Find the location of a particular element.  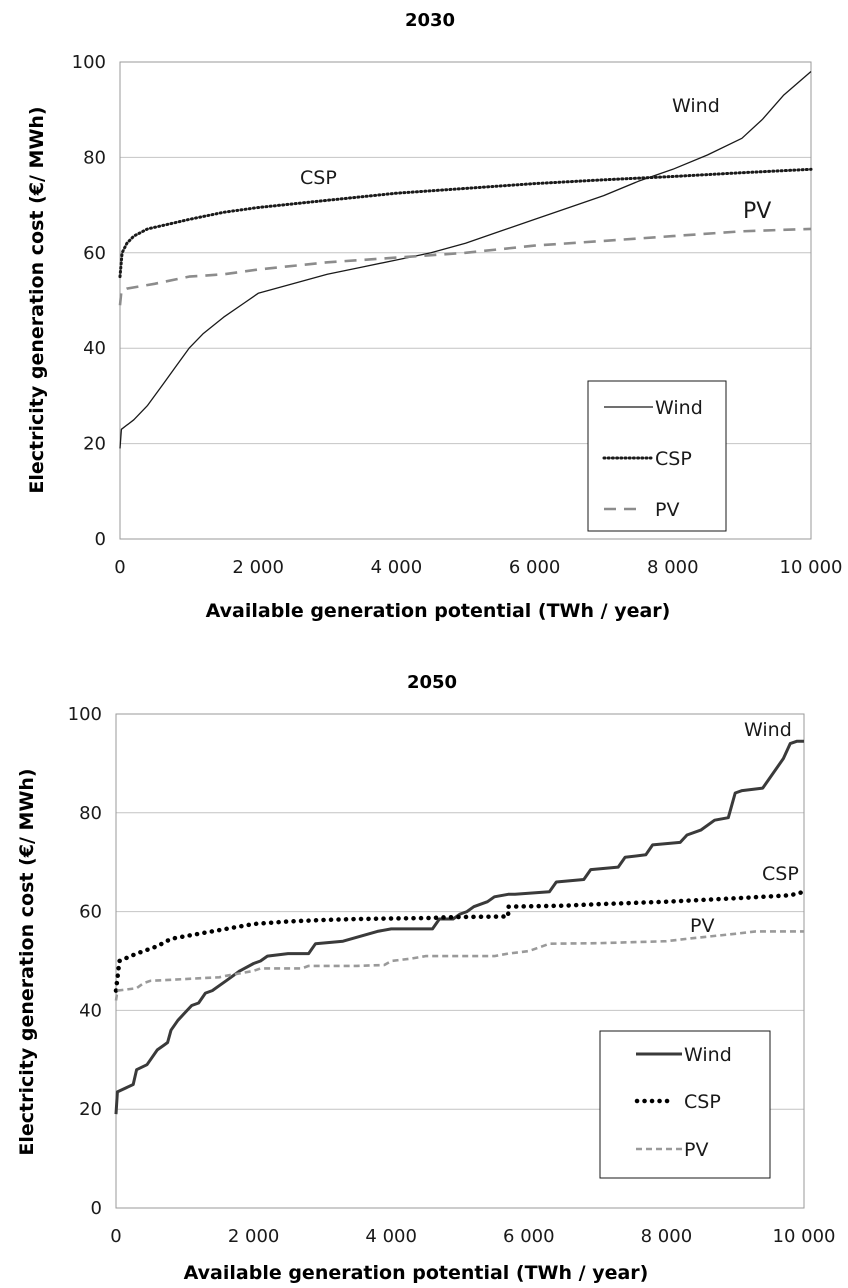

chart-title: 2050 is located at coordinates (432, 682).